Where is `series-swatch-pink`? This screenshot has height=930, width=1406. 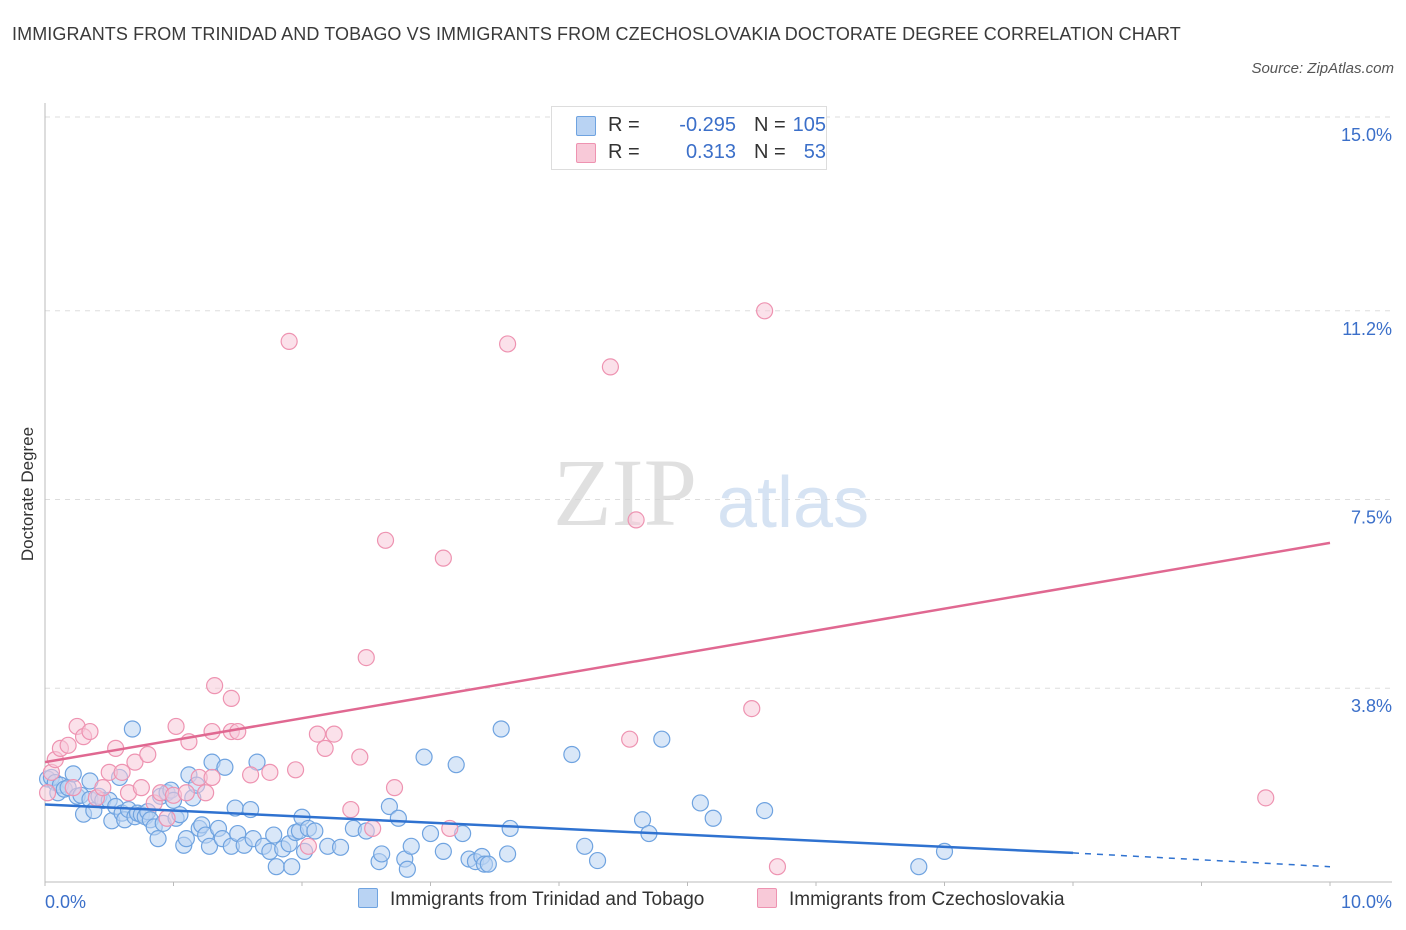
series-swatch-pink is located at coordinates (767, 898).